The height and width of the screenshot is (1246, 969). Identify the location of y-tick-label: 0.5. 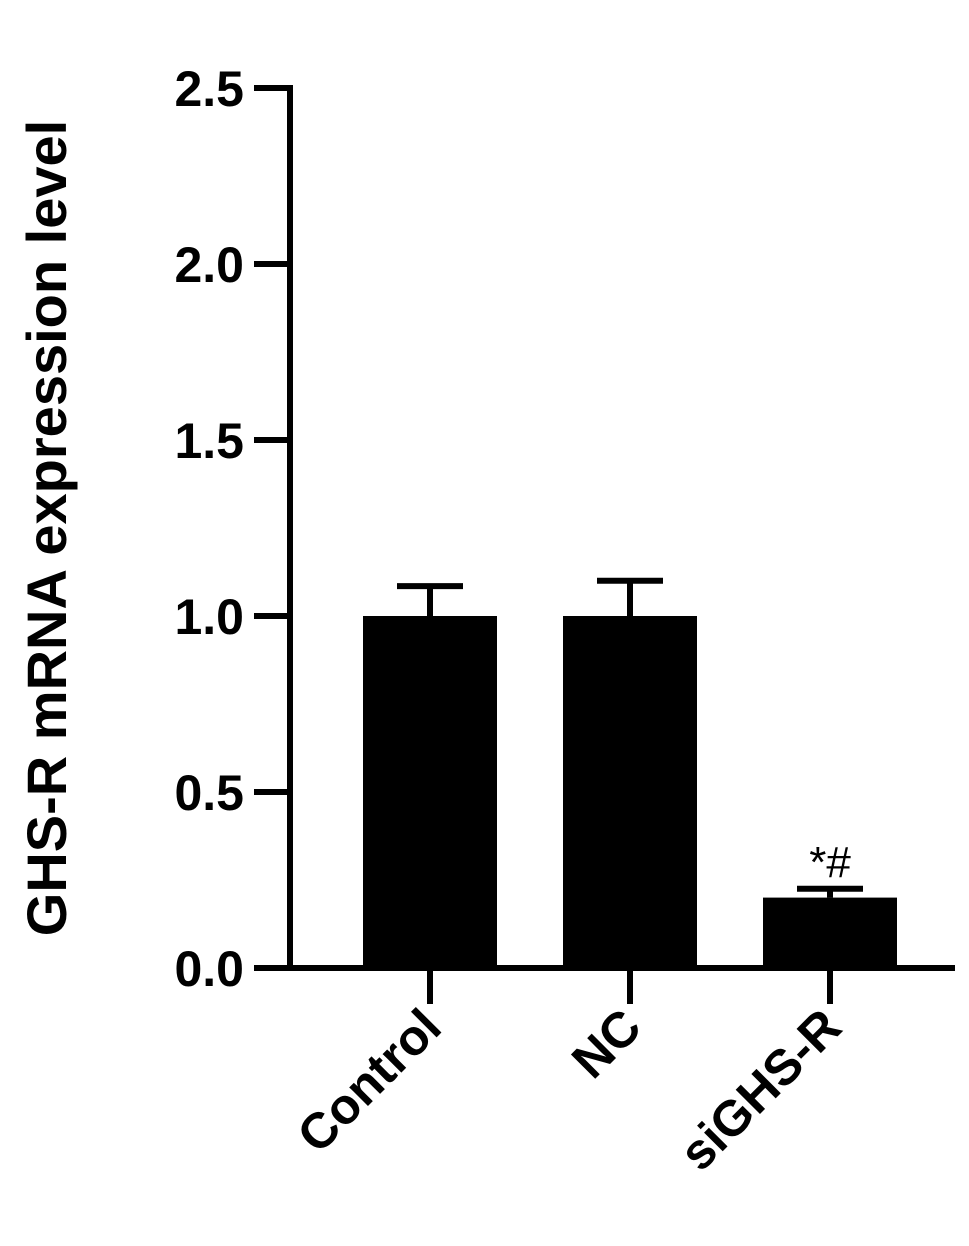
(209, 793).